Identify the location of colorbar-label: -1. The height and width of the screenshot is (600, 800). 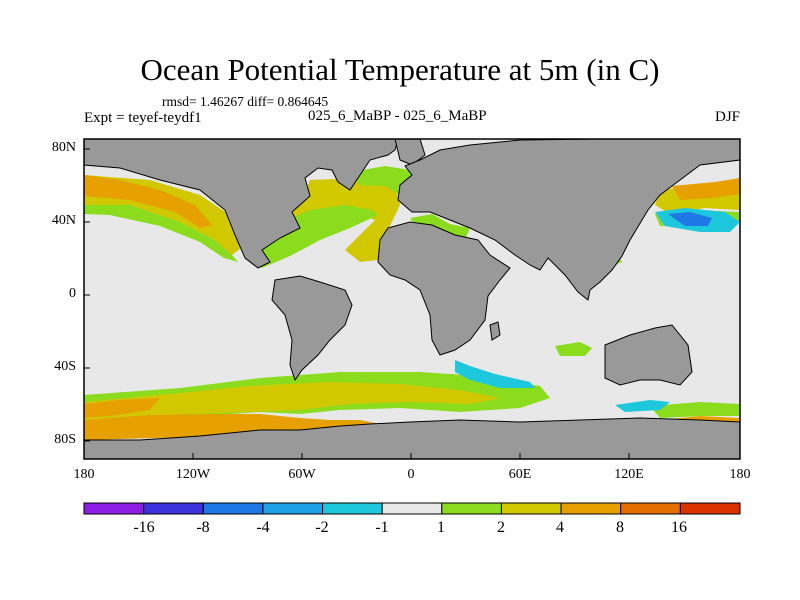
(382, 527).